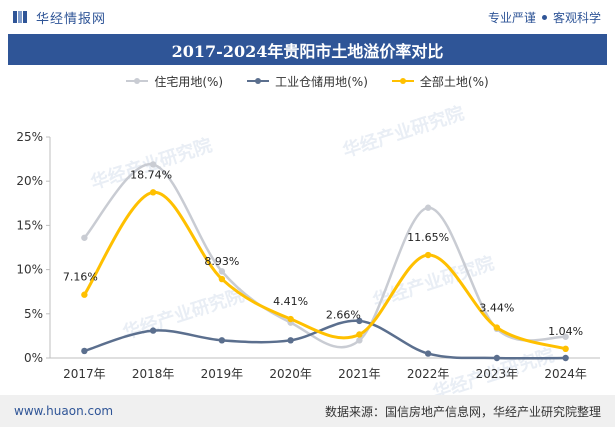  I want to click on data-label: 11.65%, so click(428, 237).